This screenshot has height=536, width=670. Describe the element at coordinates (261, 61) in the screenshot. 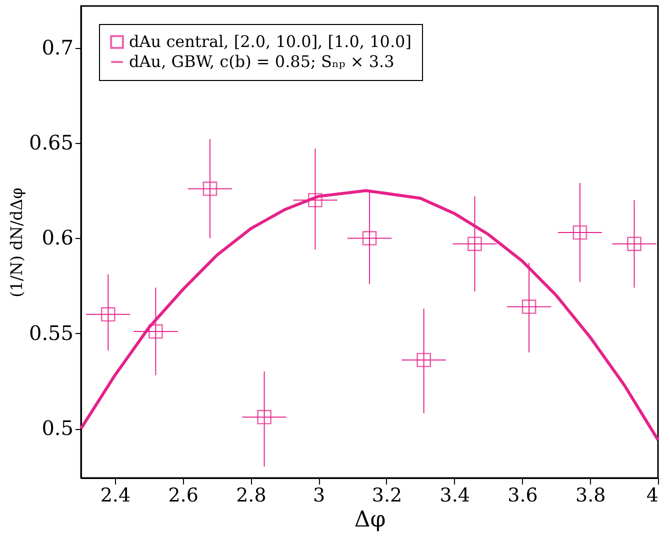

I see `legend-label: dAu, GBW, c(b) = 0.85; Sₙₚ × 3.3` at that location.